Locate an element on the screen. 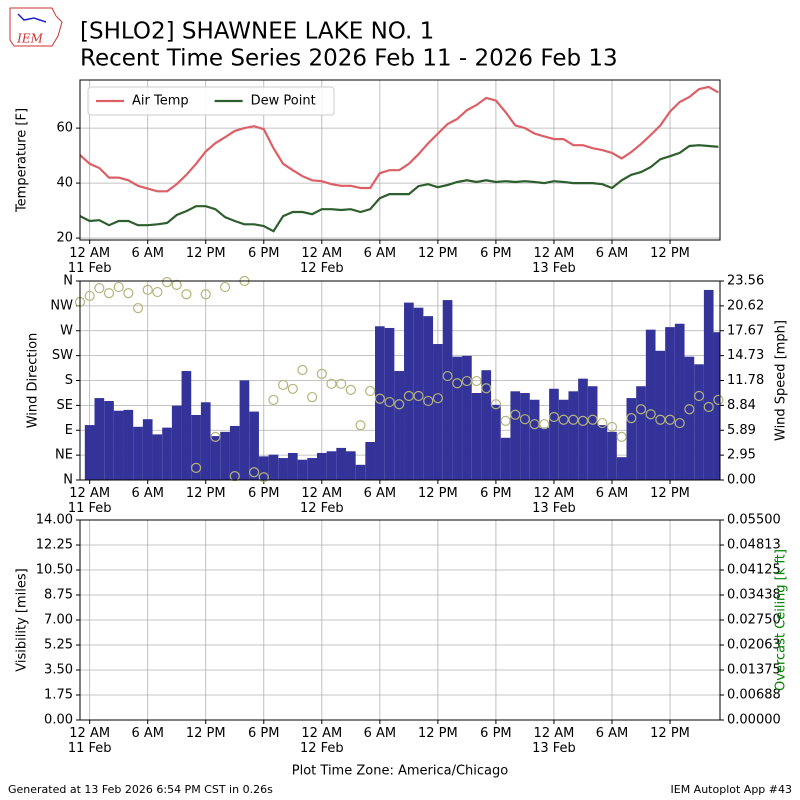  x-tick-label: 12 AM 11 Feb is located at coordinates (89, 261).